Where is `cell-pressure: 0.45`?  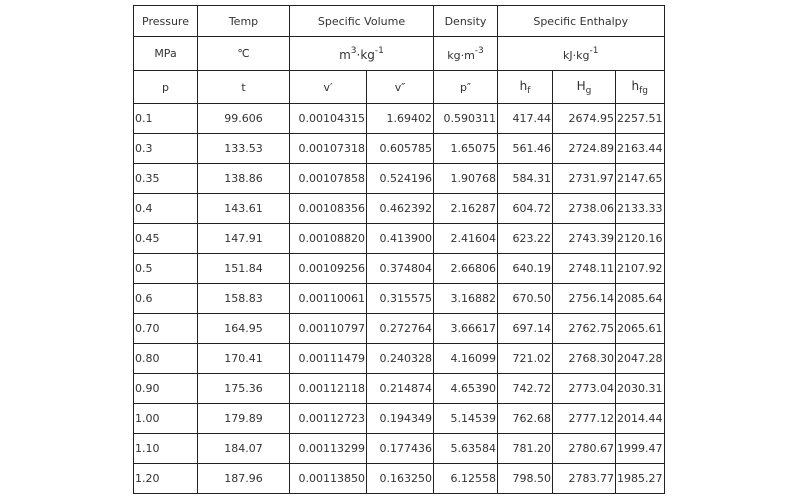
cell-pressure: 0.45 is located at coordinates (165, 238).